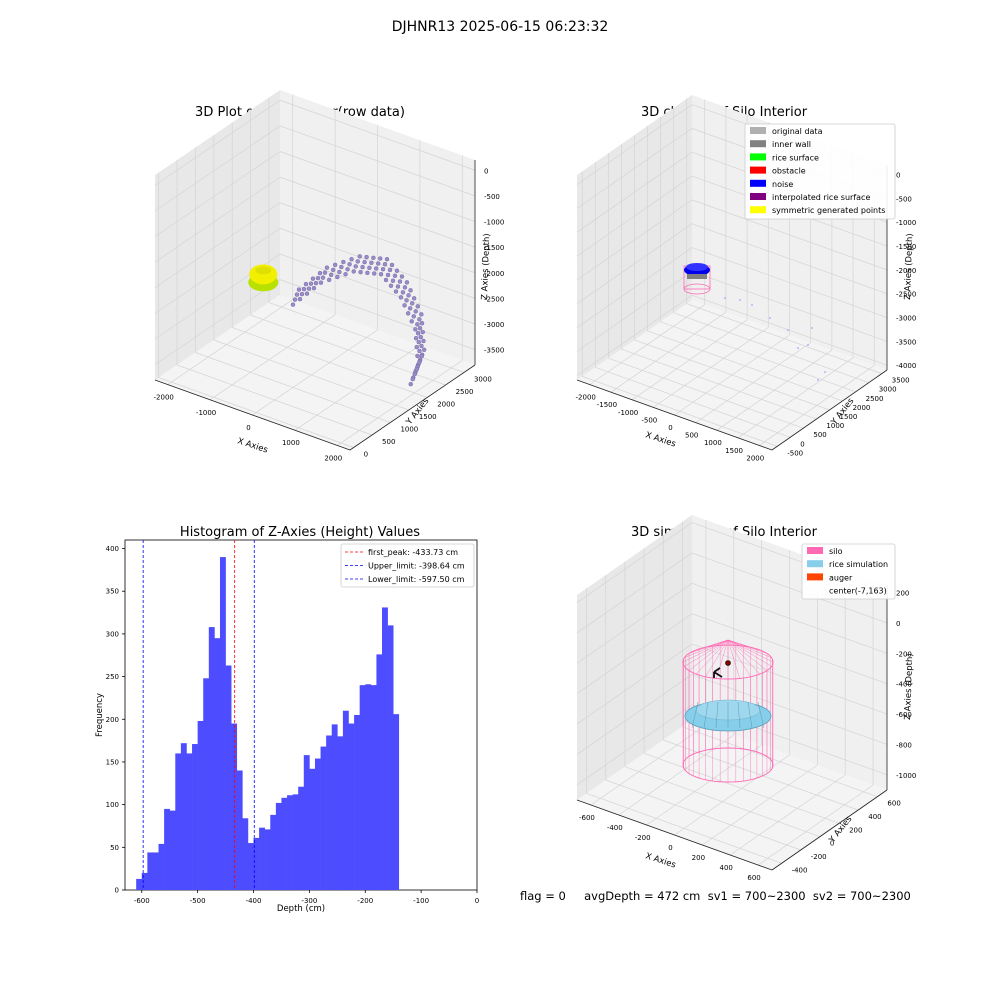 The width and height of the screenshot is (1000, 1000). I want to click on rice-mesh-line, so click(761, 715).